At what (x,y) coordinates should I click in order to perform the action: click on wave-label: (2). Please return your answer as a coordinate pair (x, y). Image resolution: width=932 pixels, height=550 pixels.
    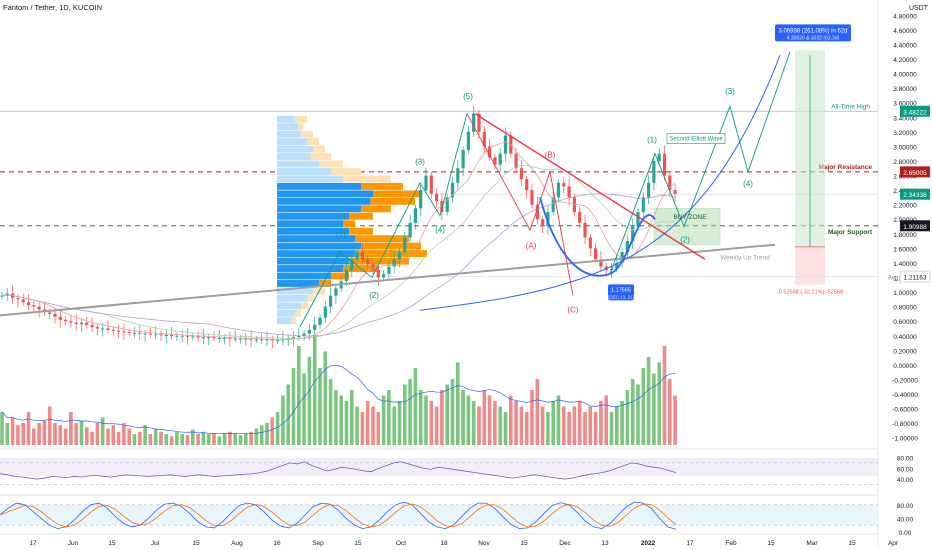
    Looking at the image, I should click on (685, 240).